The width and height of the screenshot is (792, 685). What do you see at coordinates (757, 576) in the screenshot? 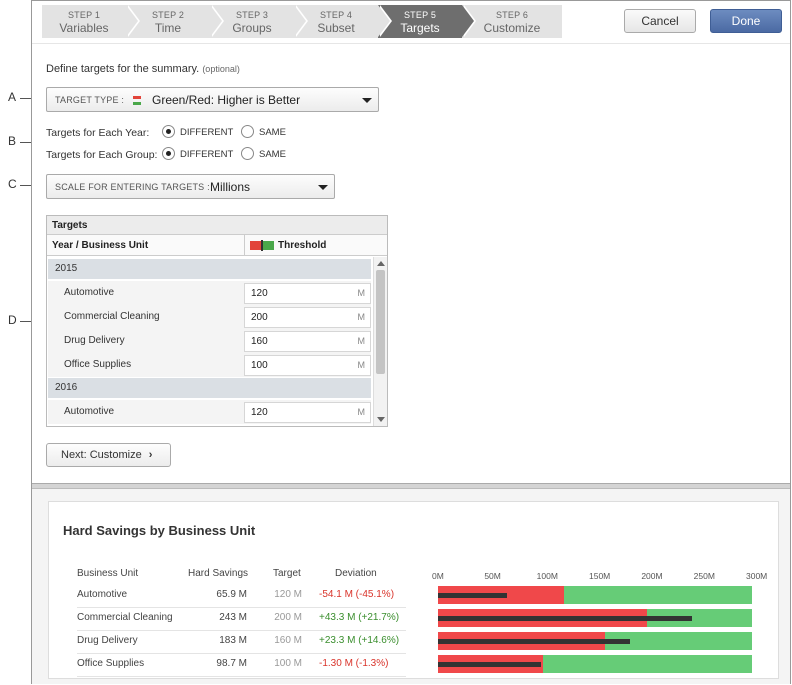
I see `axis-tick-label: 300M` at bounding box center [757, 576].